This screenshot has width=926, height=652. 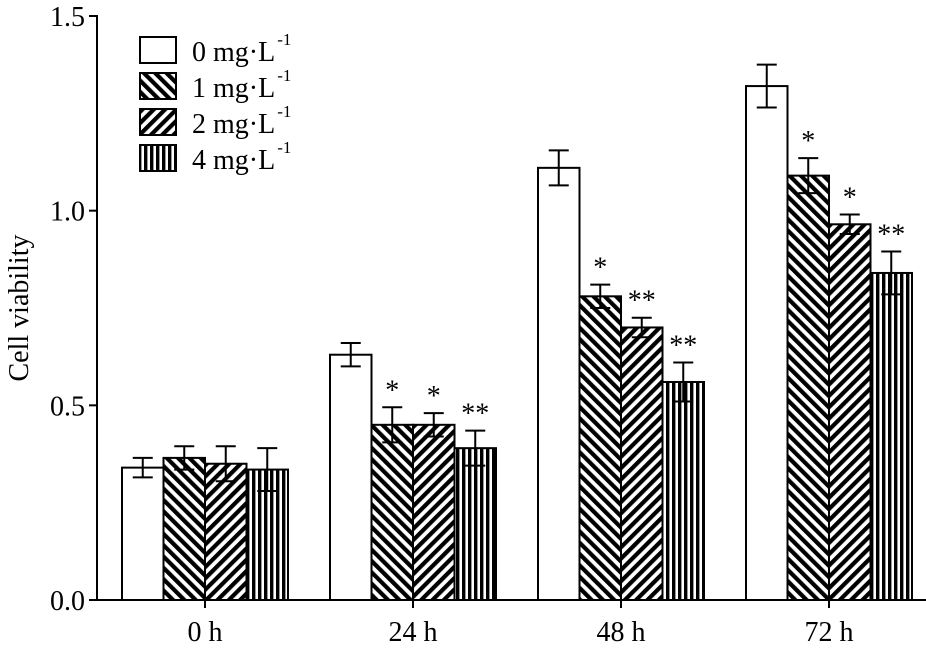 What do you see at coordinates (829, 632) in the screenshot?
I see `x-tick-label: 72 h` at bounding box center [829, 632].